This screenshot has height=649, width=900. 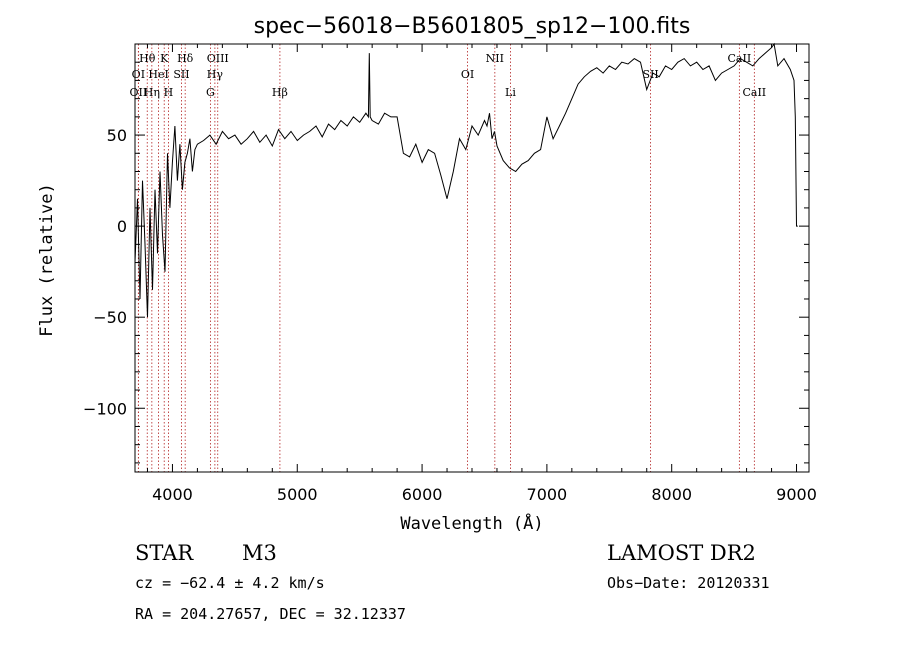 What do you see at coordinates (688, 583) in the screenshot?
I see `observation-date: Obs−Date: 20120331` at bounding box center [688, 583].